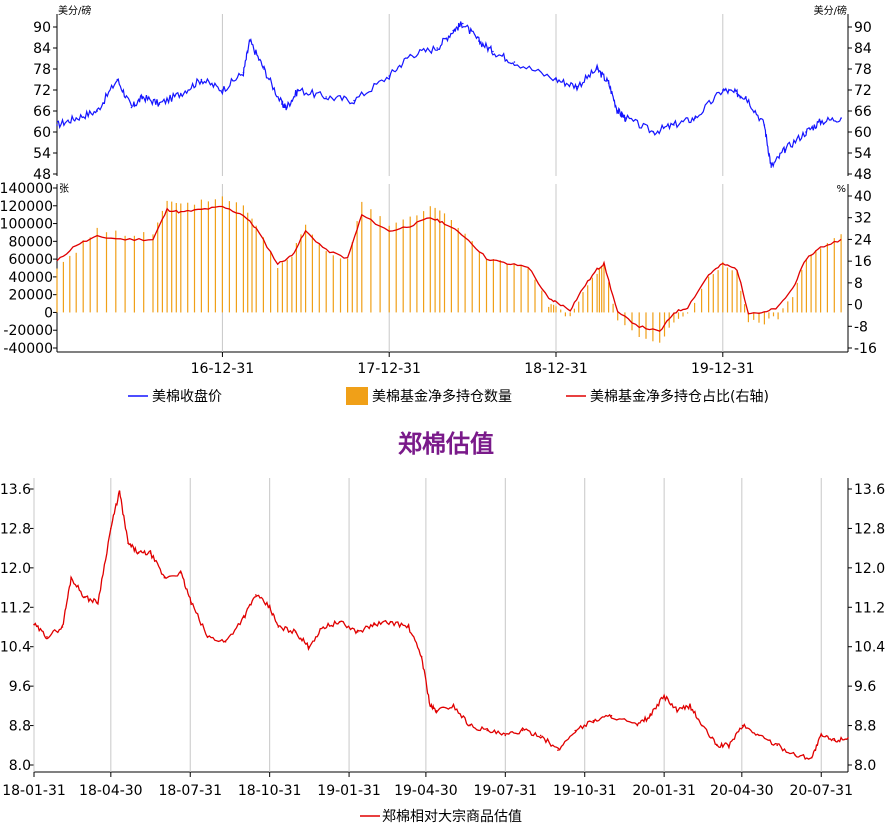  I want to click on price-right-tick-label: 72, so click(863, 91).